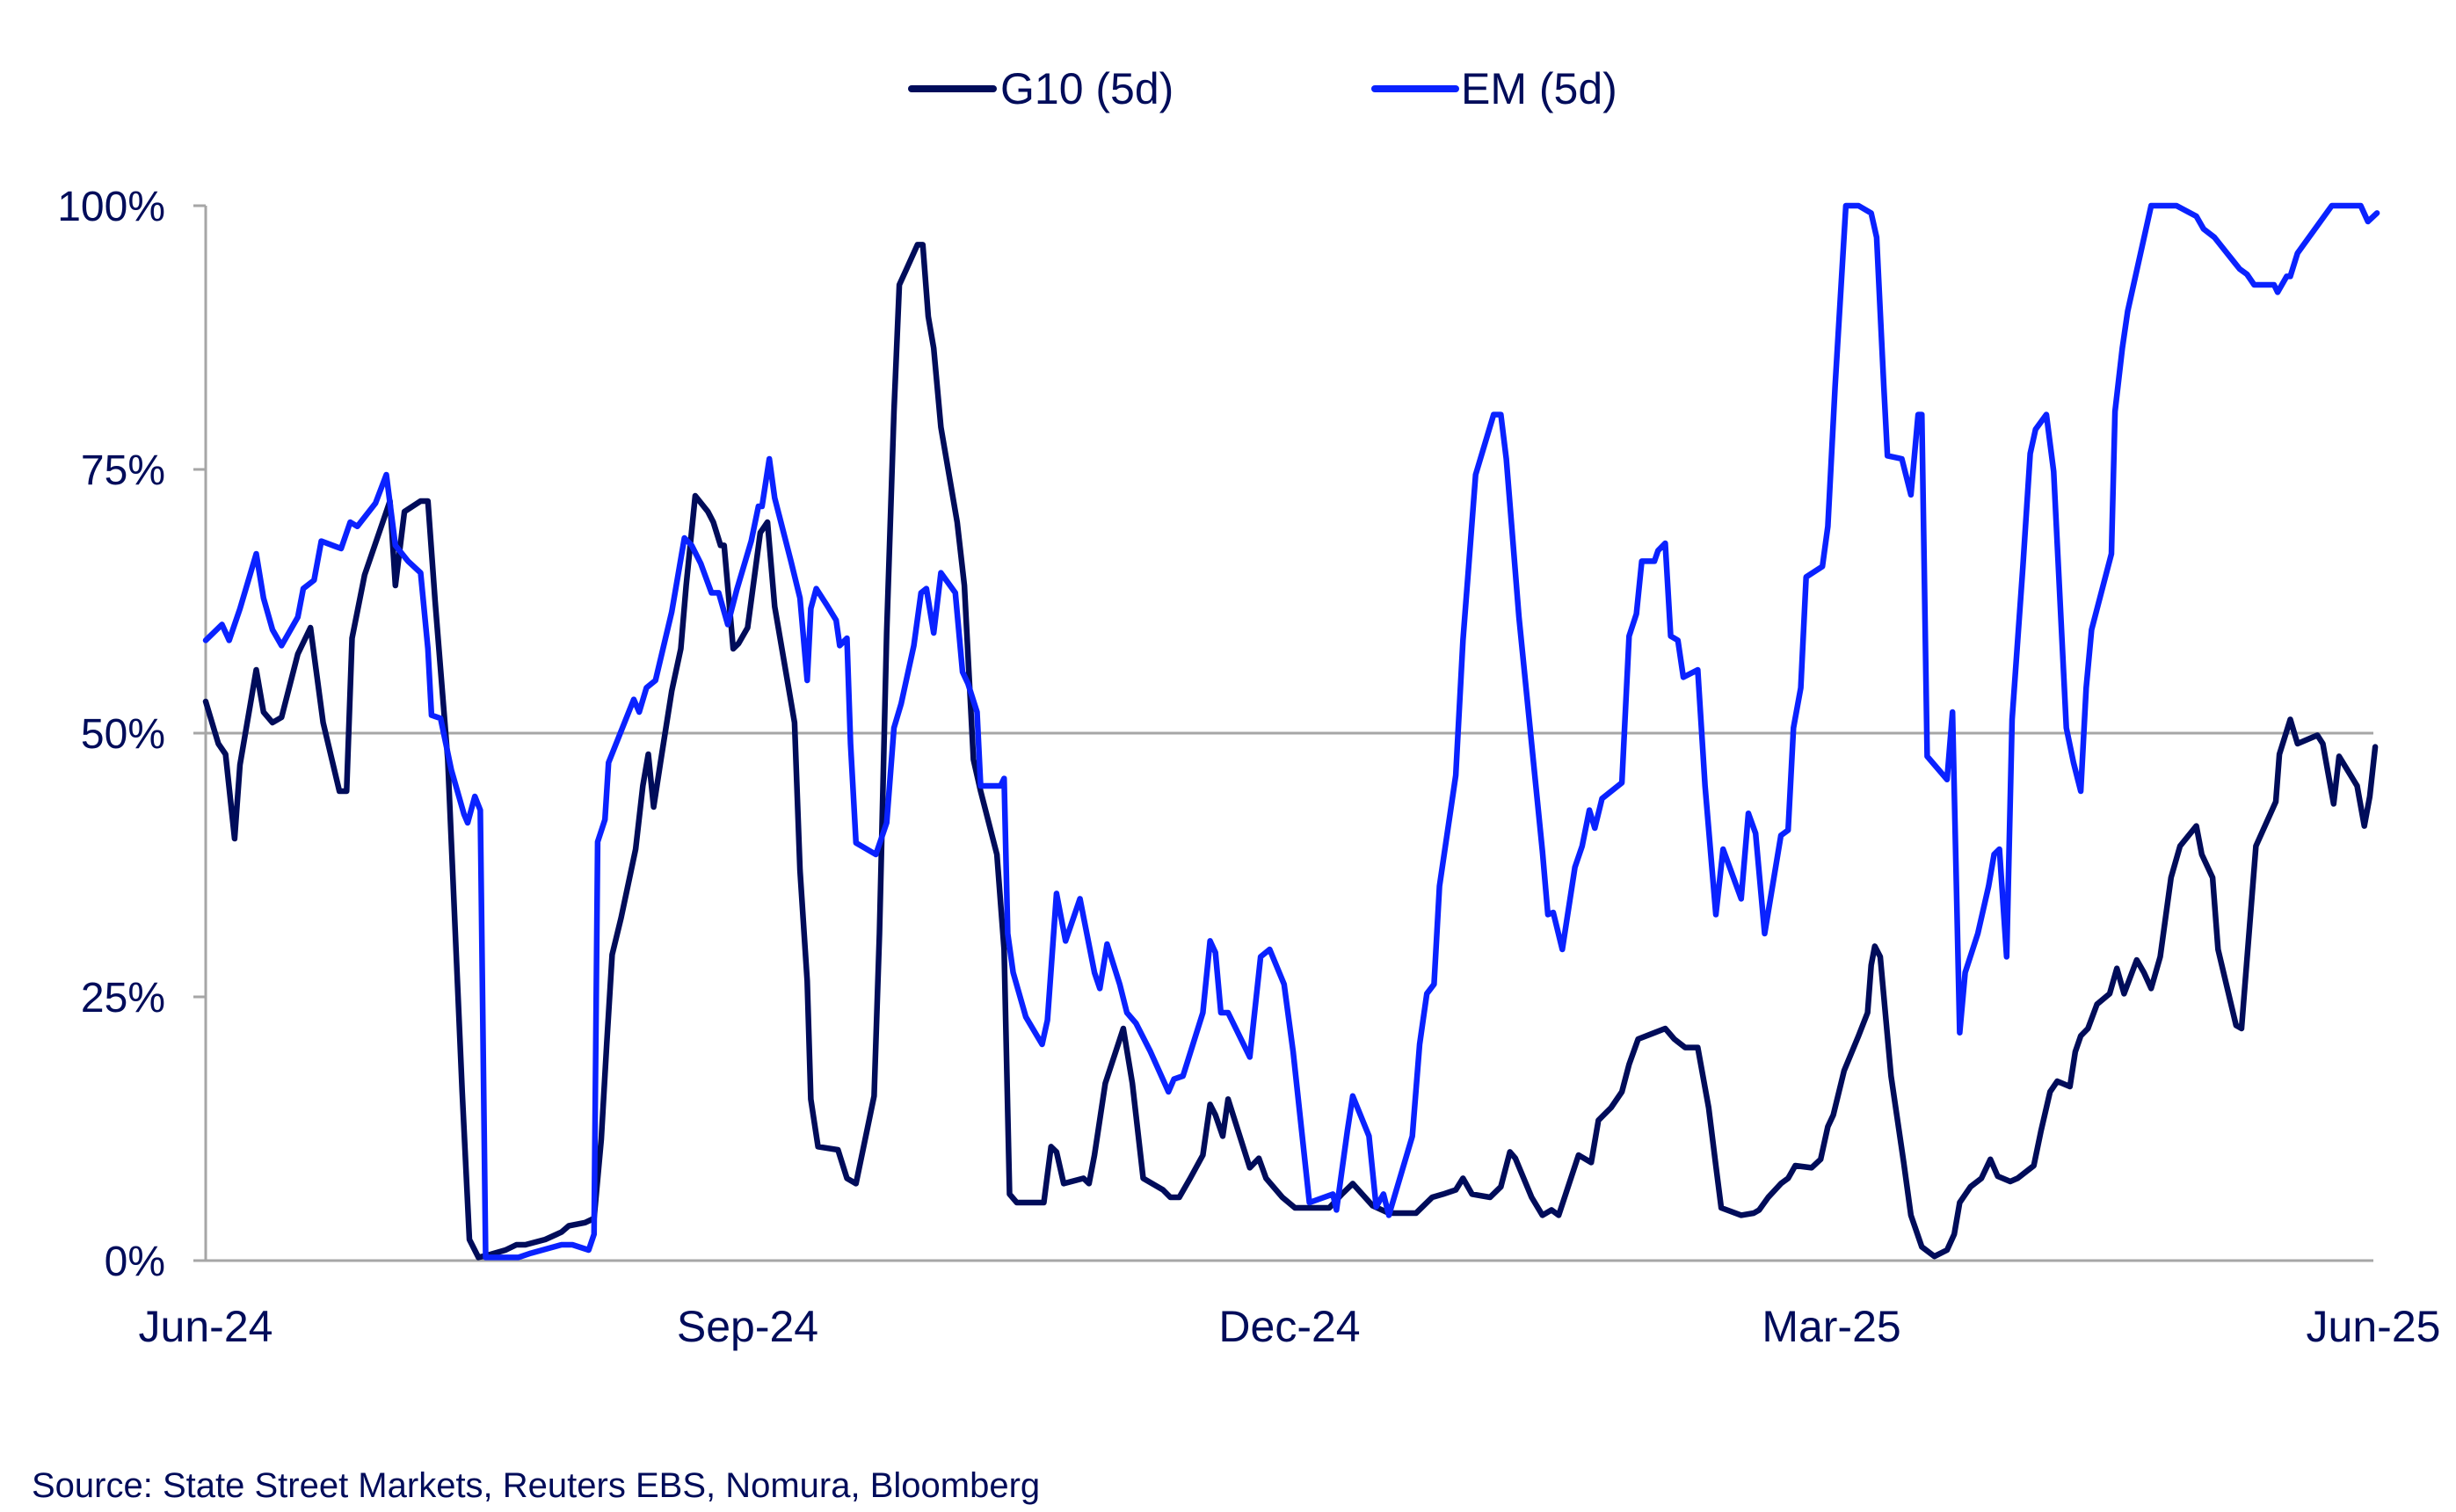  What do you see at coordinates (123, 471) in the screenshot?
I see `y-tick-label: 75%` at bounding box center [123, 471].